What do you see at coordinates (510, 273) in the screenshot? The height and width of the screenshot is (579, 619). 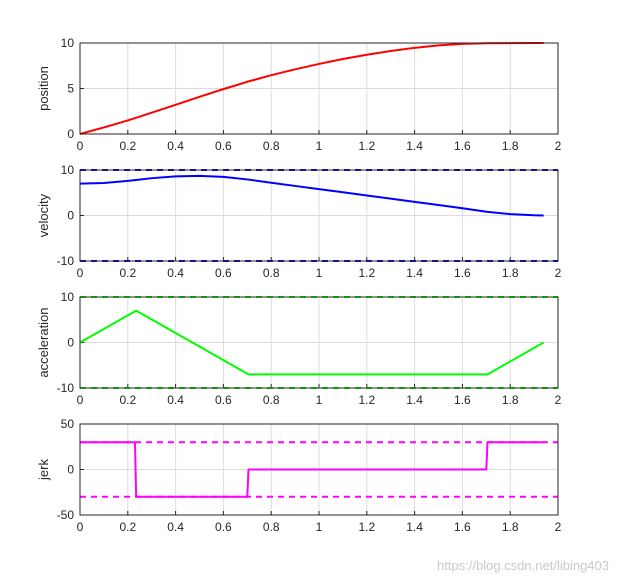 I see `velocity-x-tick-label: 1.8` at bounding box center [510, 273].